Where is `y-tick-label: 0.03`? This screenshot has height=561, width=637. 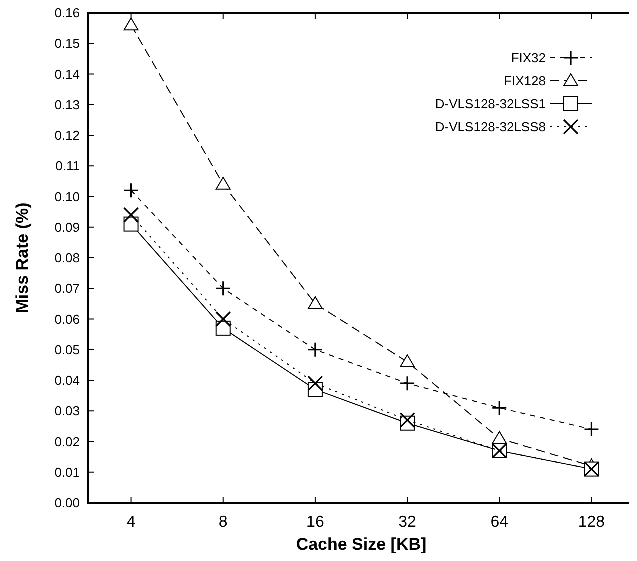
y-tick-label: 0.03 is located at coordinates (67, 411).